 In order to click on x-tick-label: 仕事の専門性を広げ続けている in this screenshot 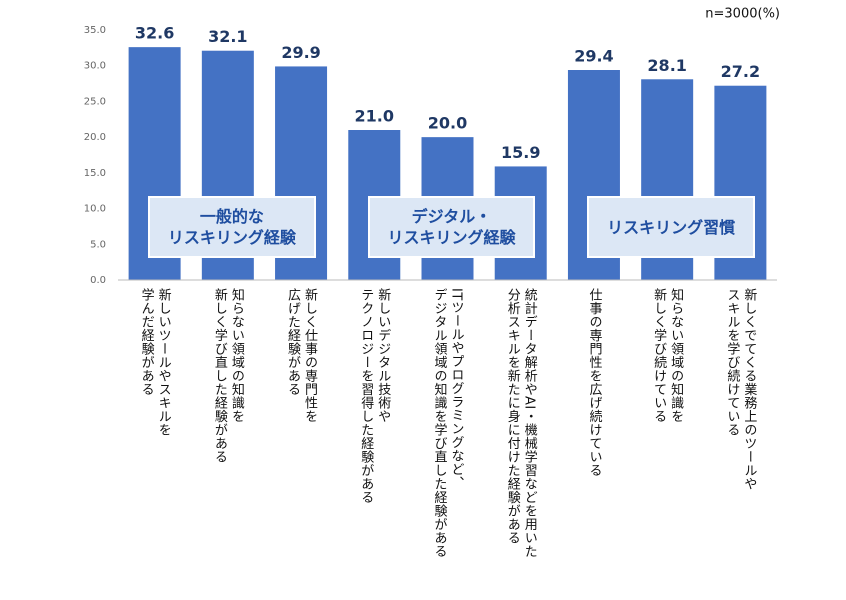, I will do `click(594, 382)`.